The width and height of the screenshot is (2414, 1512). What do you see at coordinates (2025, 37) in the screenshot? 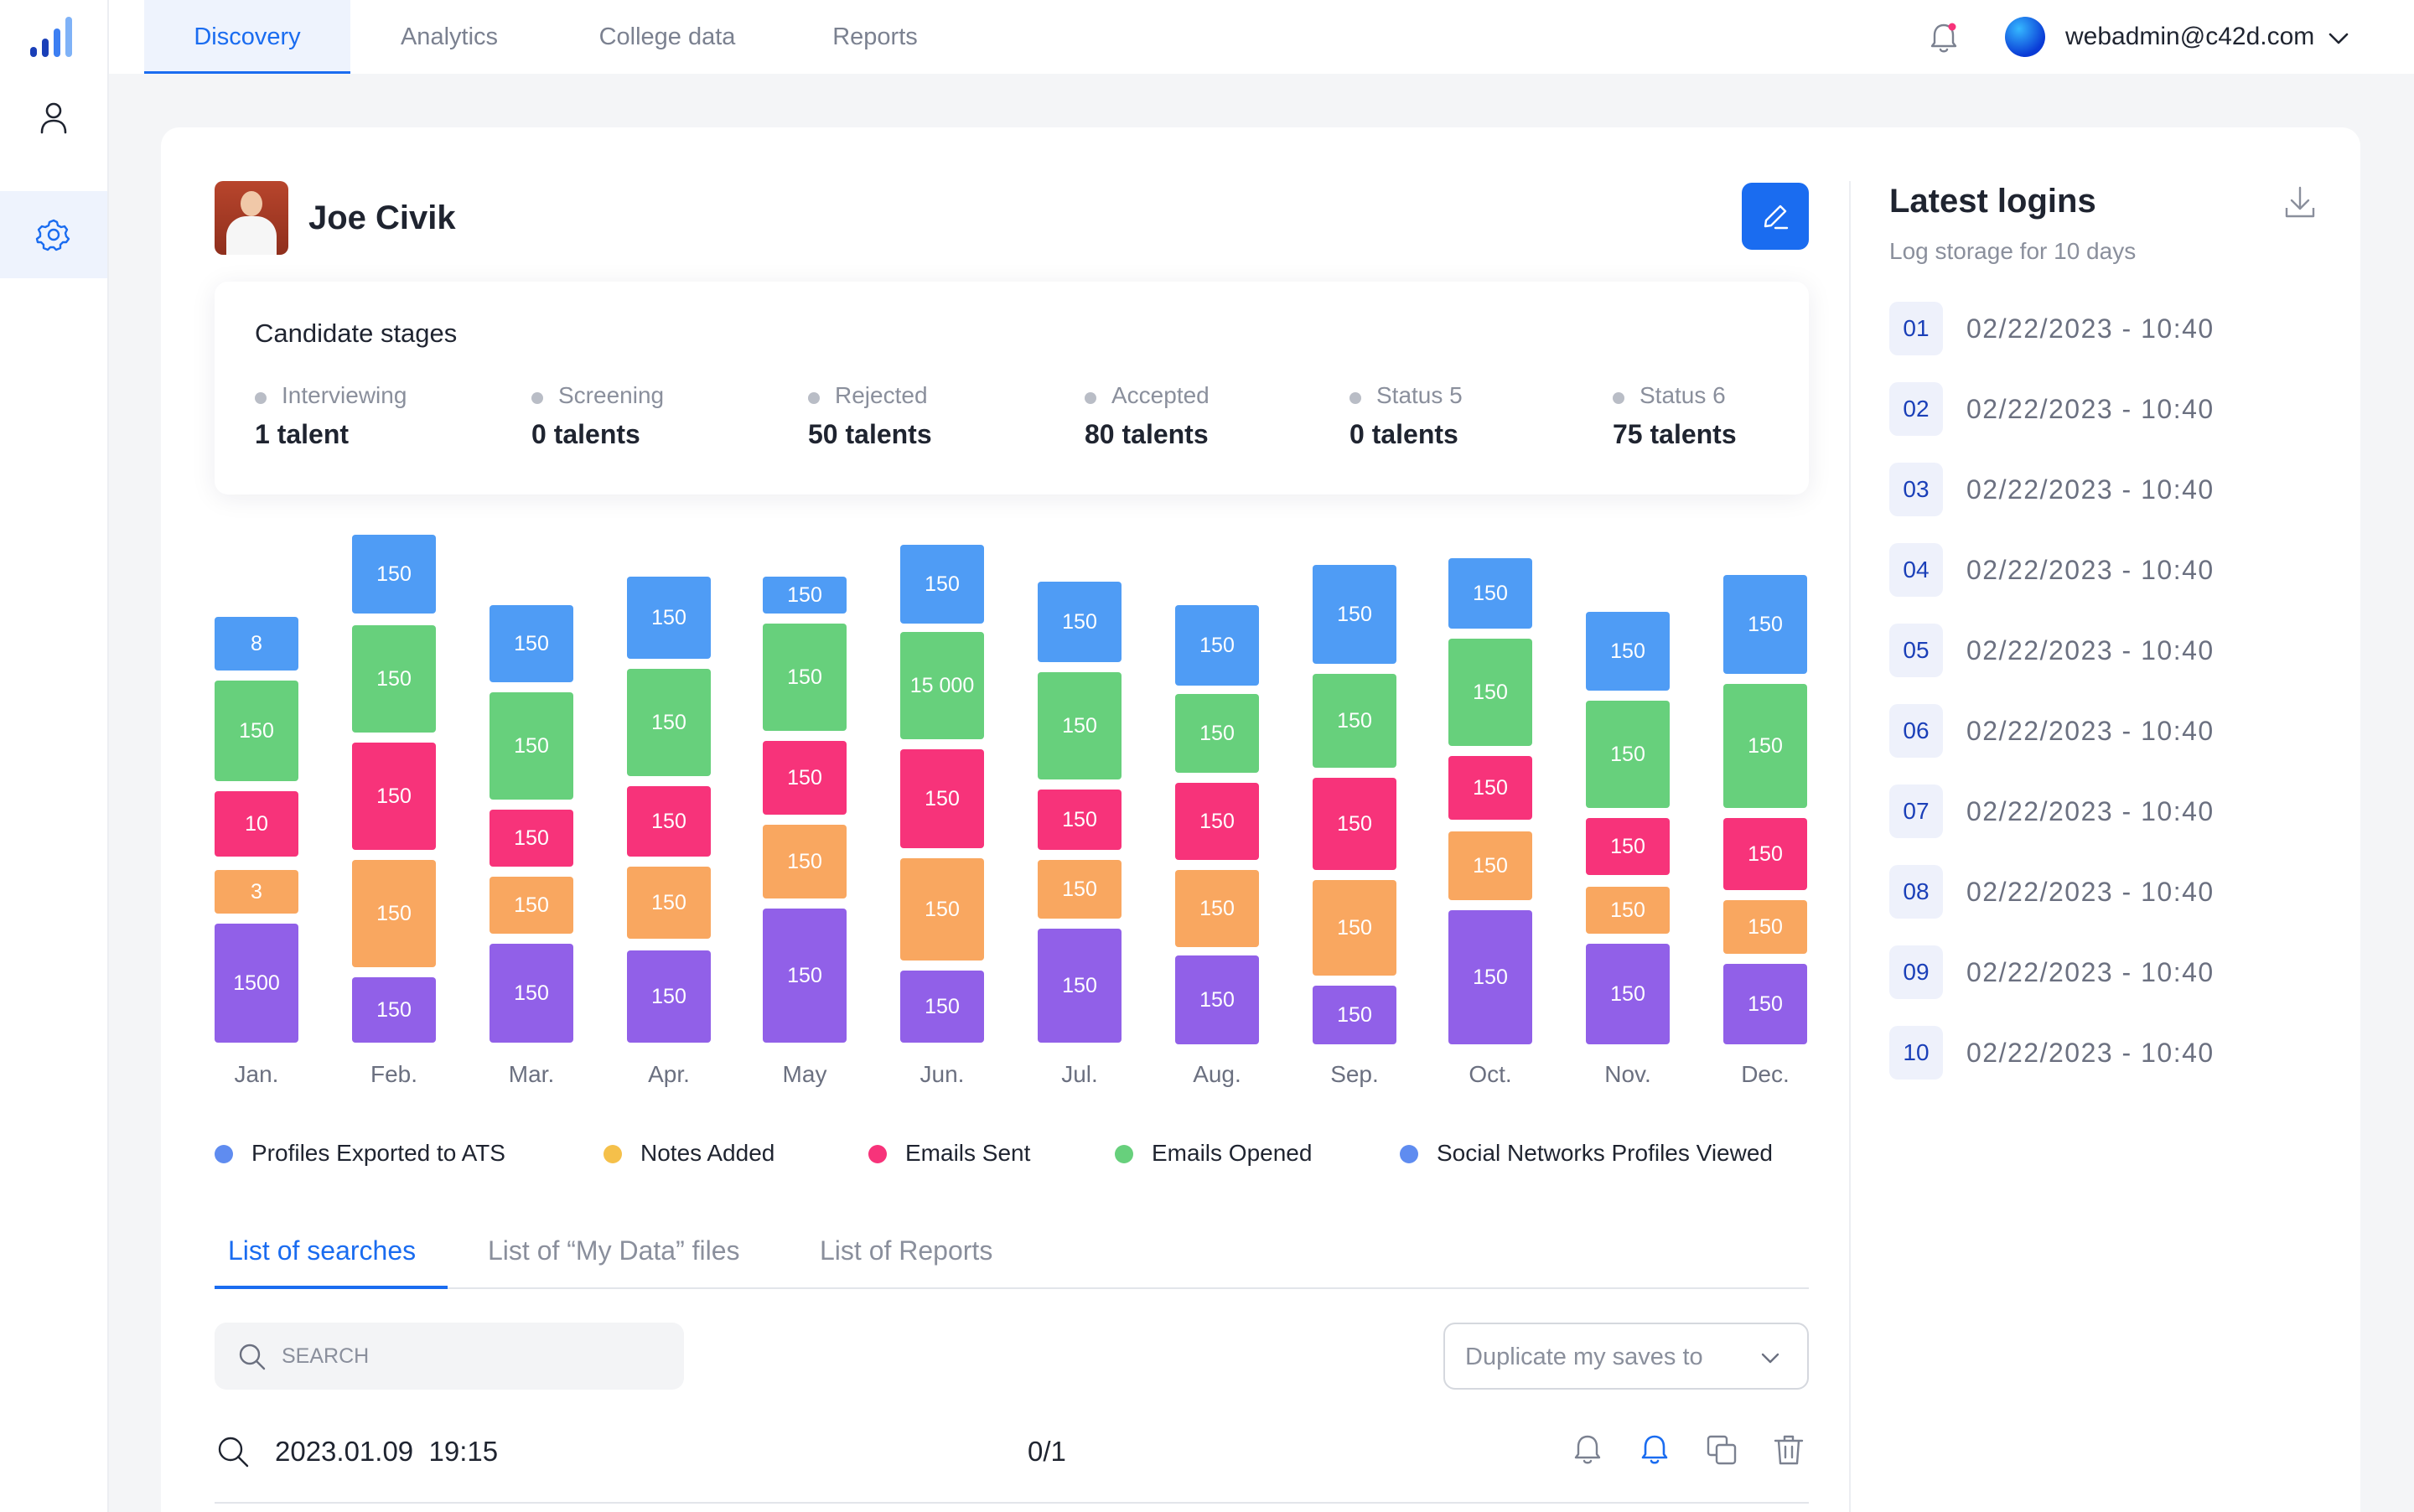
I see `user-avatar` at bounding box center [2025, 37].